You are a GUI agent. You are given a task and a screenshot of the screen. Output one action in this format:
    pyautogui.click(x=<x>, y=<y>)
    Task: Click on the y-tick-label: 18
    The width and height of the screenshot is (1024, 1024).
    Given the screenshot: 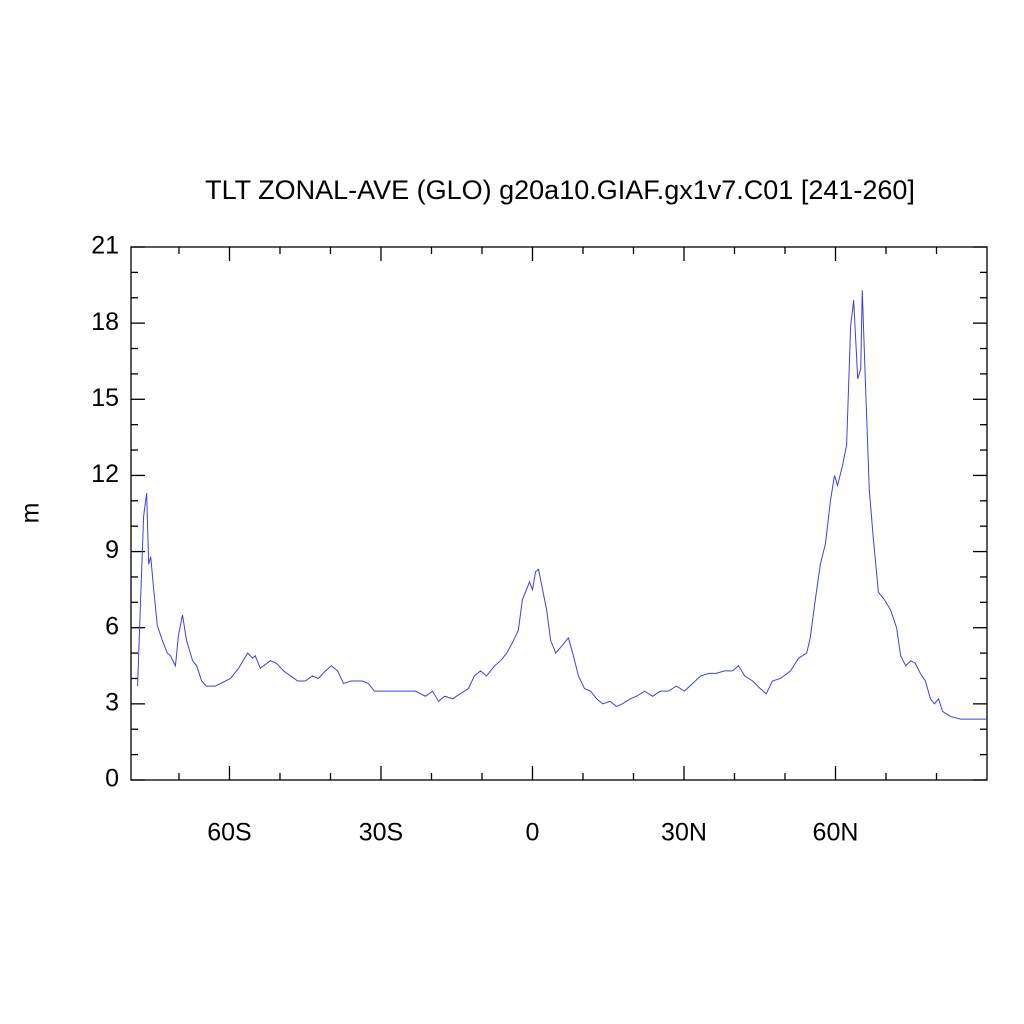 What is the action you would take?
    pyautogui.click(x=105, y=322)
    